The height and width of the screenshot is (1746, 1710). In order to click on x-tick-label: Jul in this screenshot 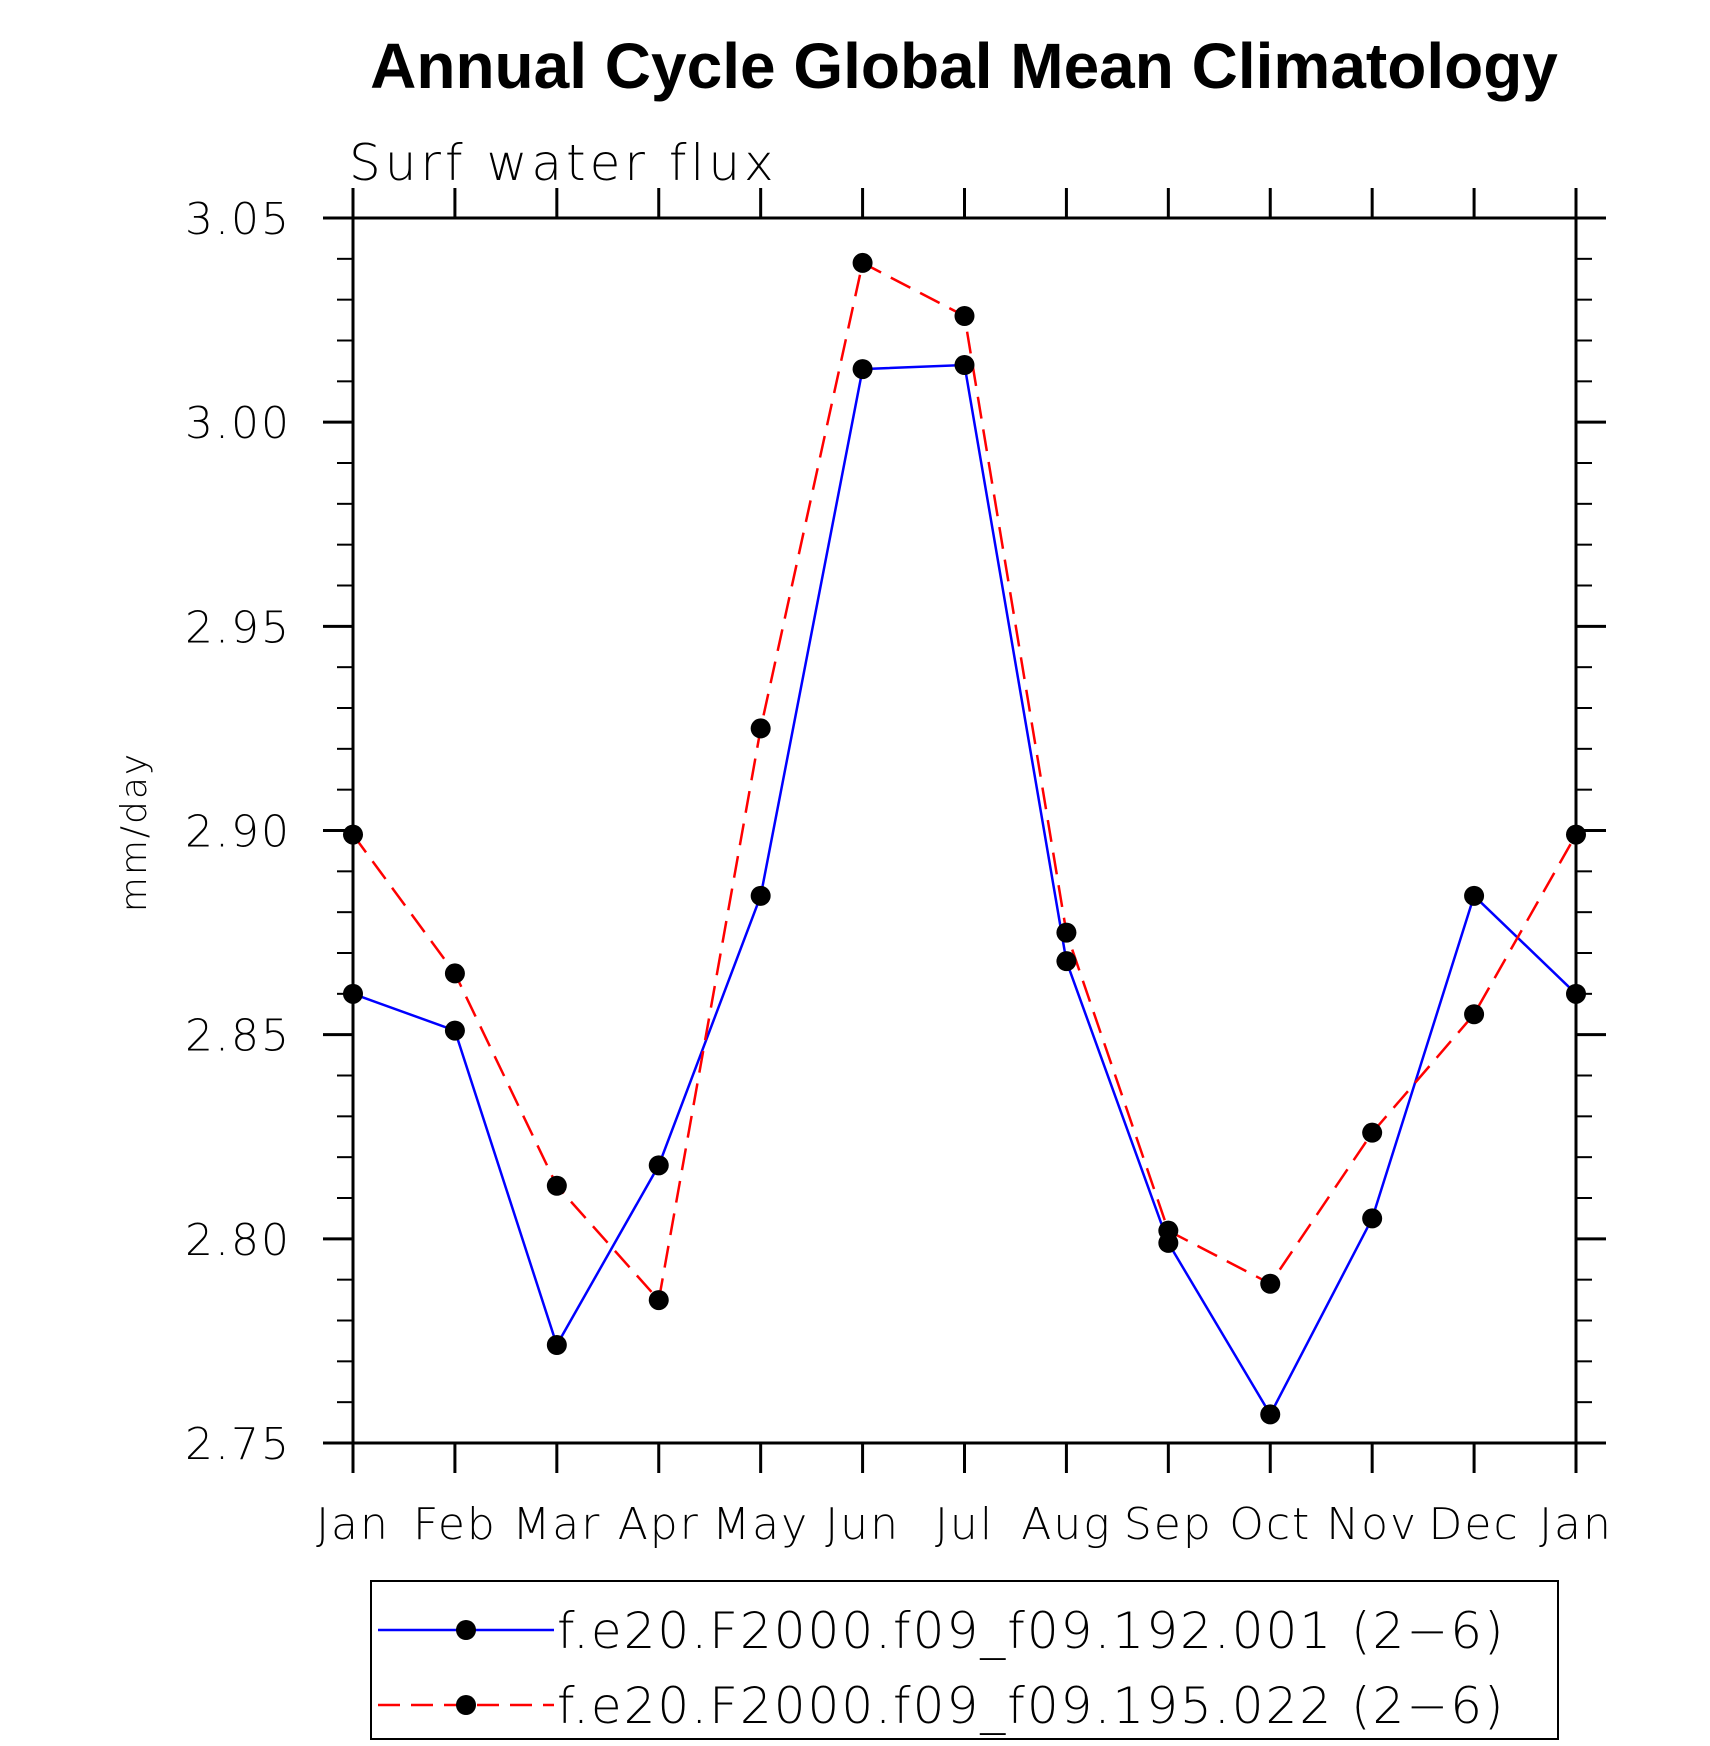, I will do `click(964, 1524)`.